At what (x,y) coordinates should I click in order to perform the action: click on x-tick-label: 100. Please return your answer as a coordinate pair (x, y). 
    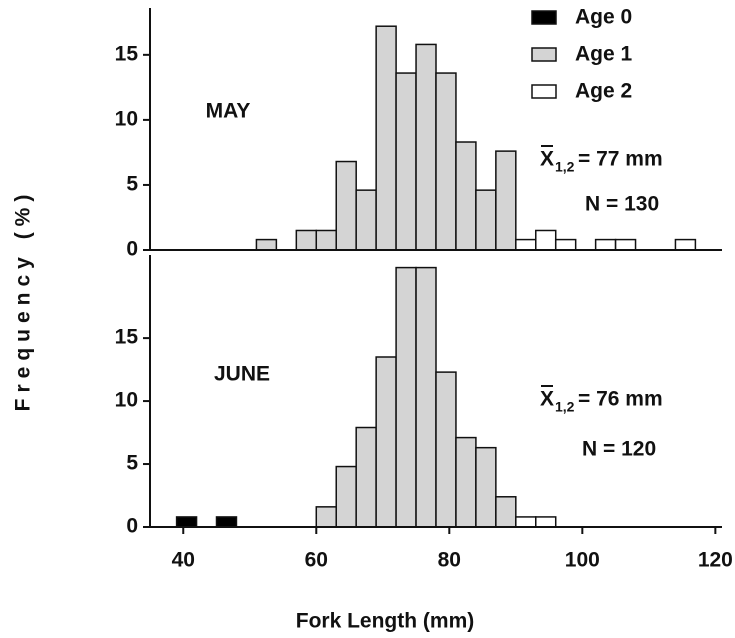
    Looking at the image, I should click on (582, 560).